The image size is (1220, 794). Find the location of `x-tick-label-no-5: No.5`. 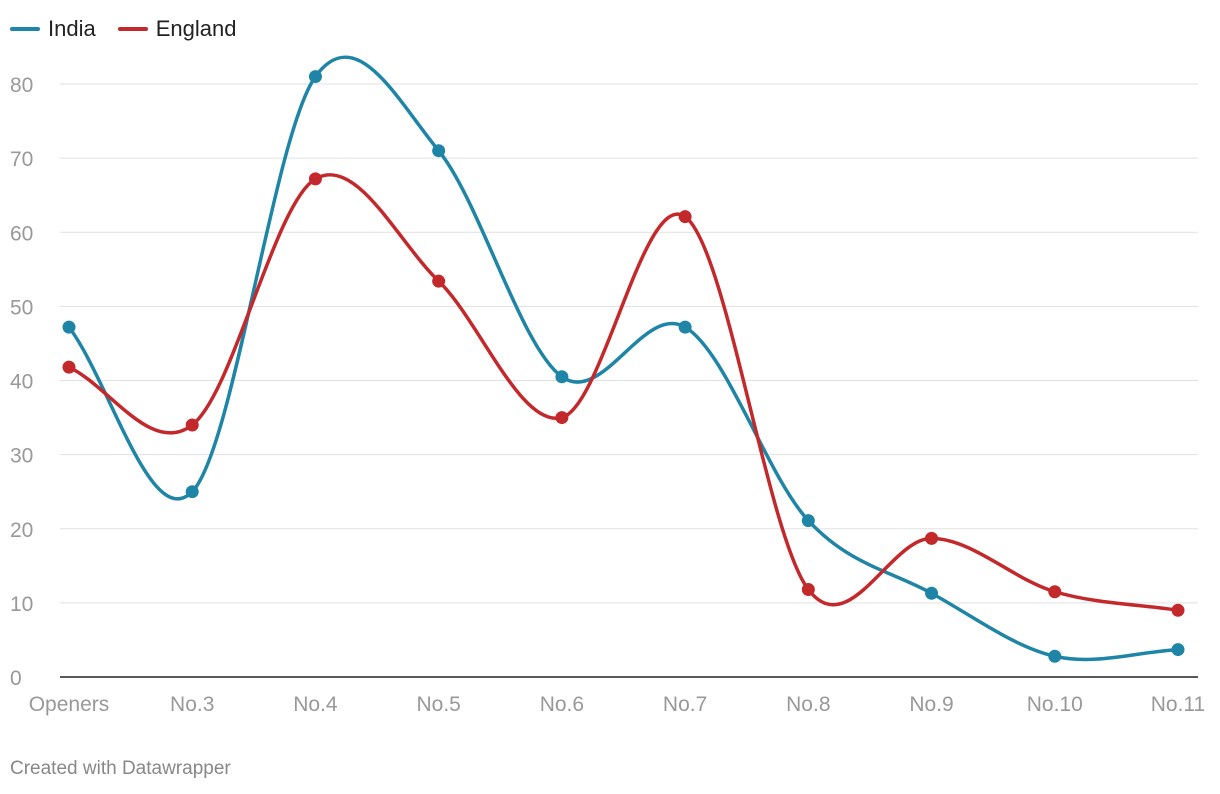

x-tick-label-no-5: No.5 is located at coordinates (438, 704).